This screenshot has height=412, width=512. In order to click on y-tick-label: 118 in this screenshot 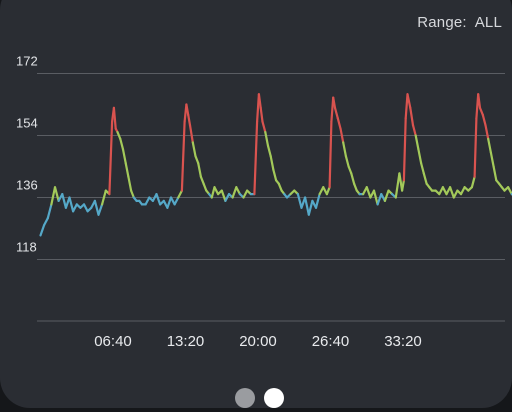, I will do `click(26, 247)`.